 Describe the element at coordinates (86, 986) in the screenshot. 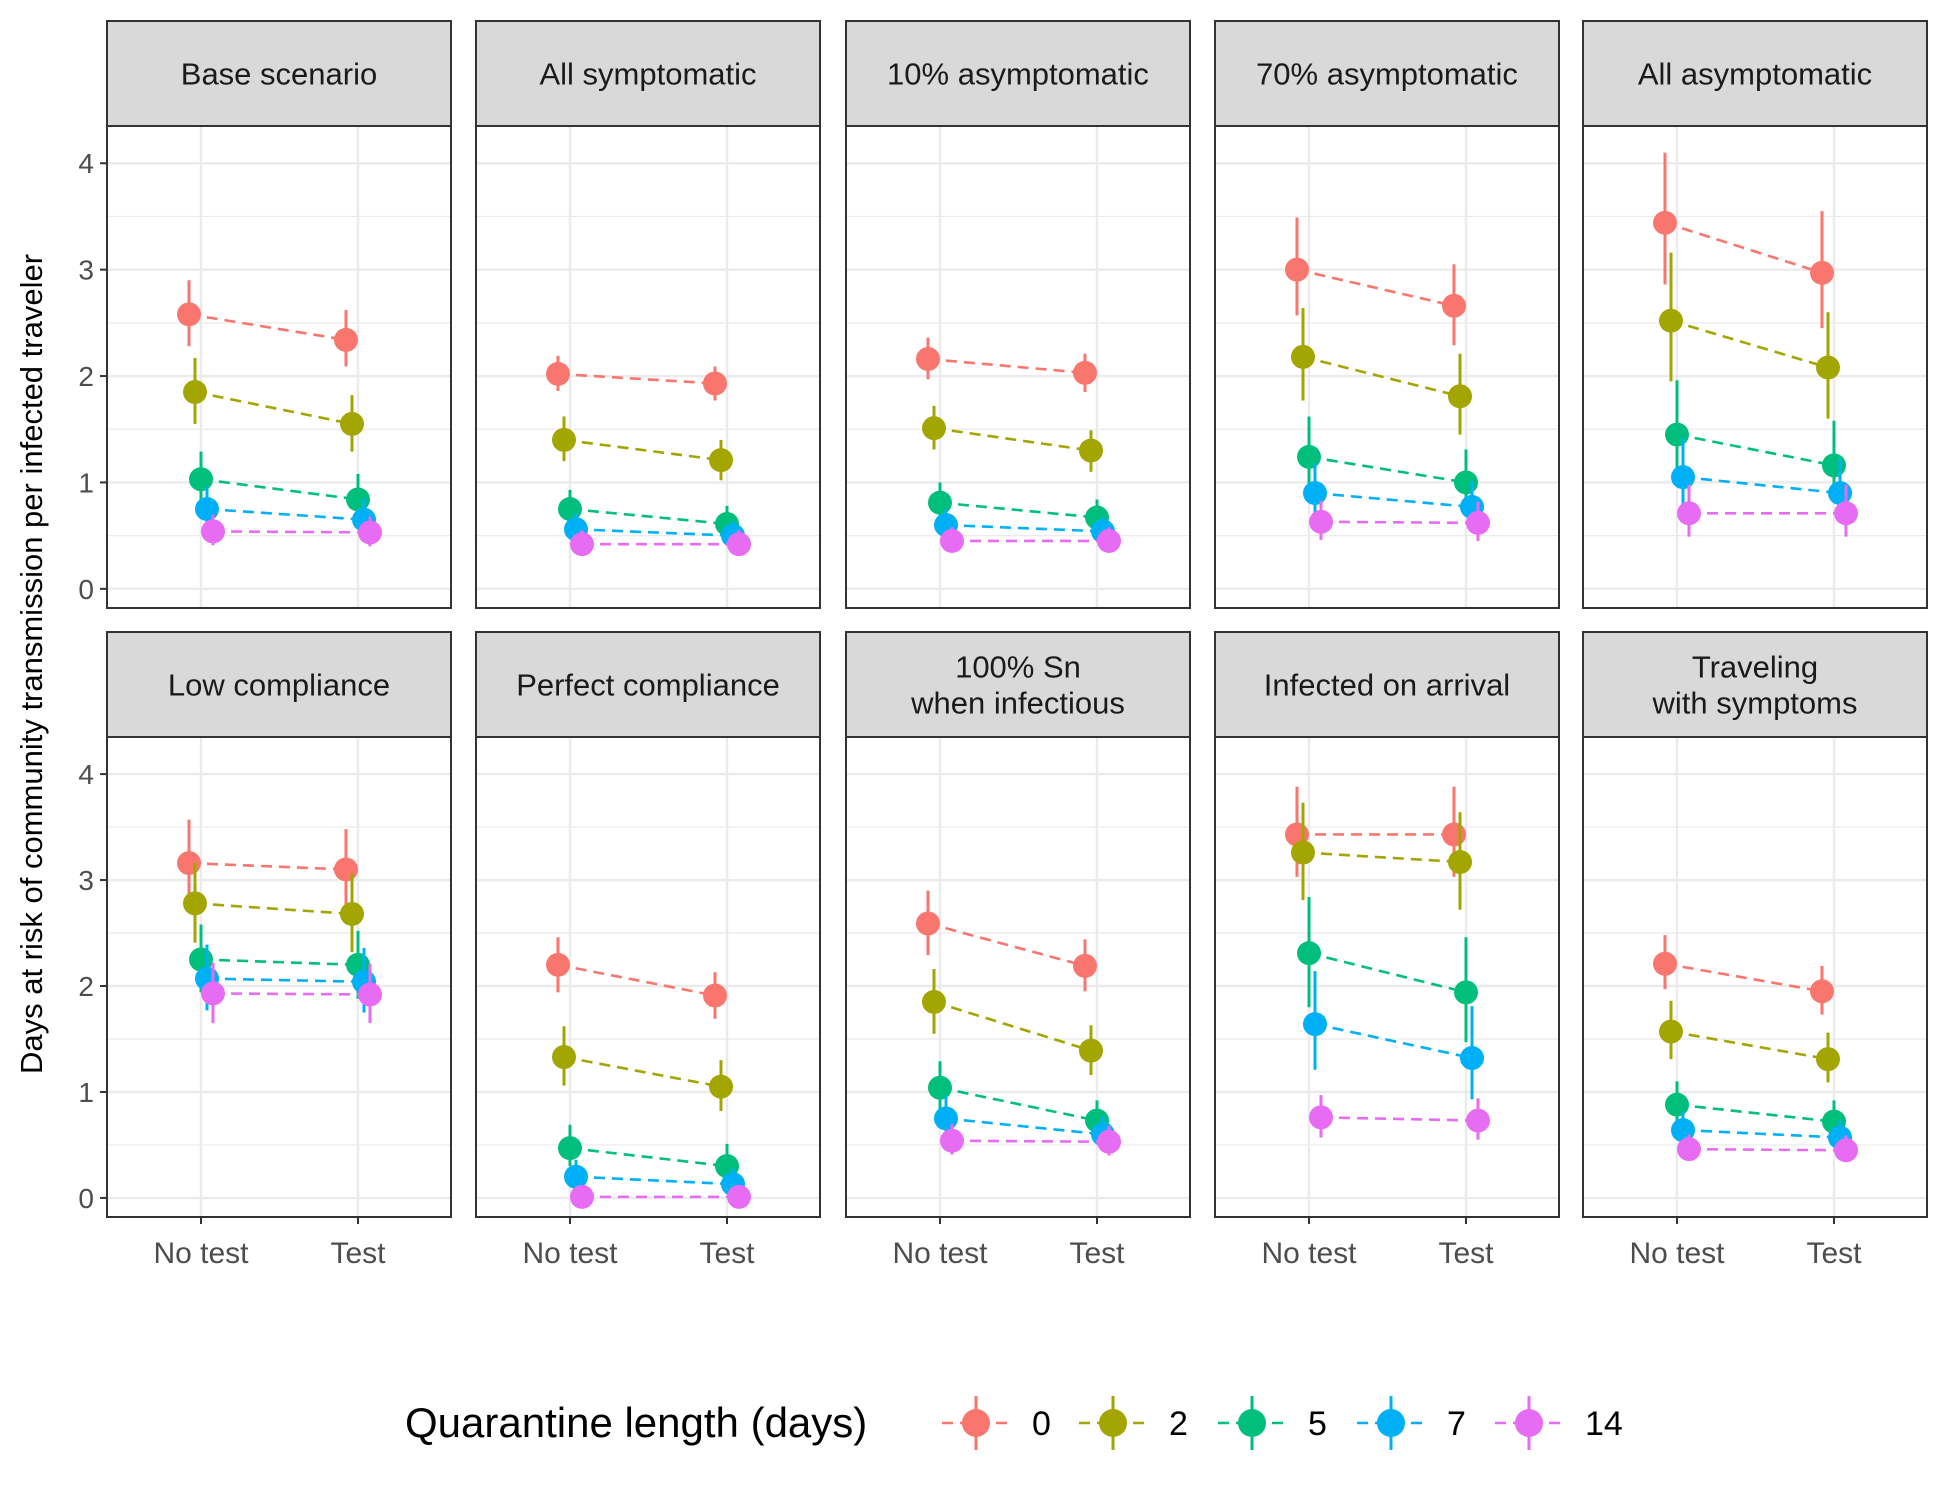

I see `y-tick-label: 2` at that location.